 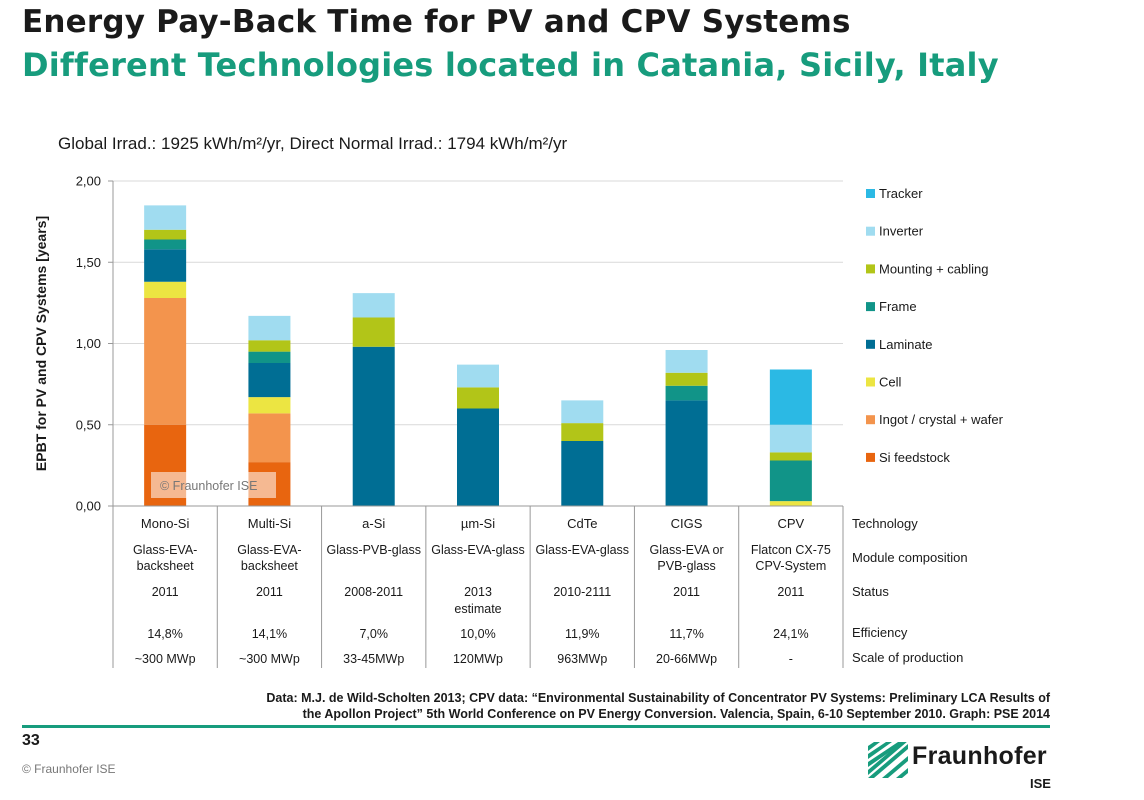 What do you see at coordinates (898, 306) in the screenshot?
I see `legend-label: Frame` at bounding box center [898, 306].